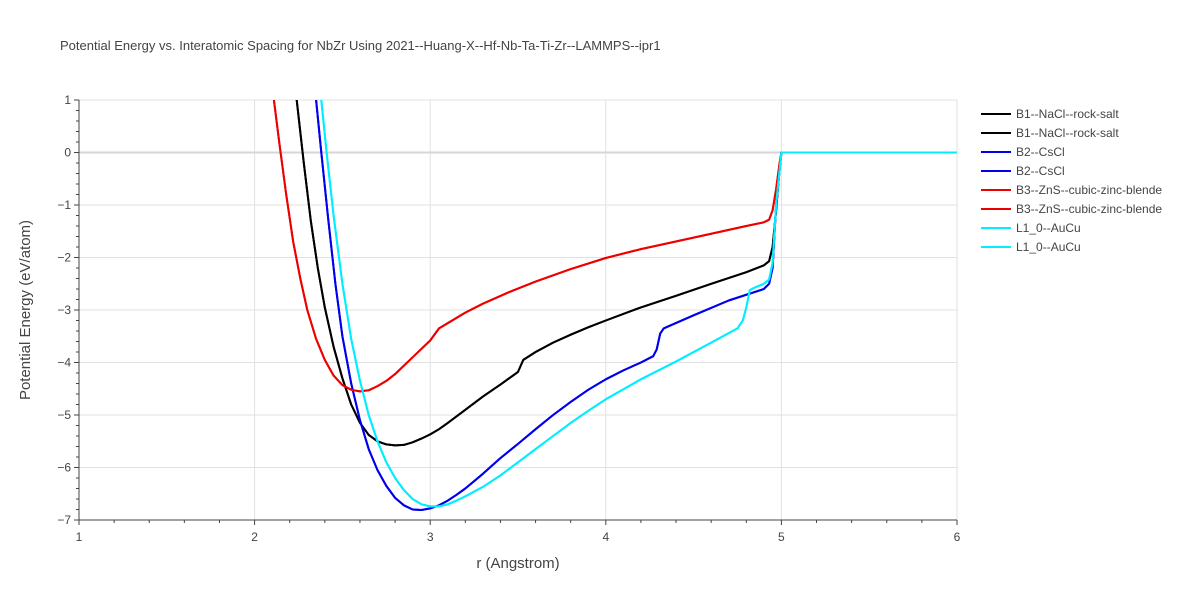  I want to click on y-tick-label: −2, so click(64, 258).